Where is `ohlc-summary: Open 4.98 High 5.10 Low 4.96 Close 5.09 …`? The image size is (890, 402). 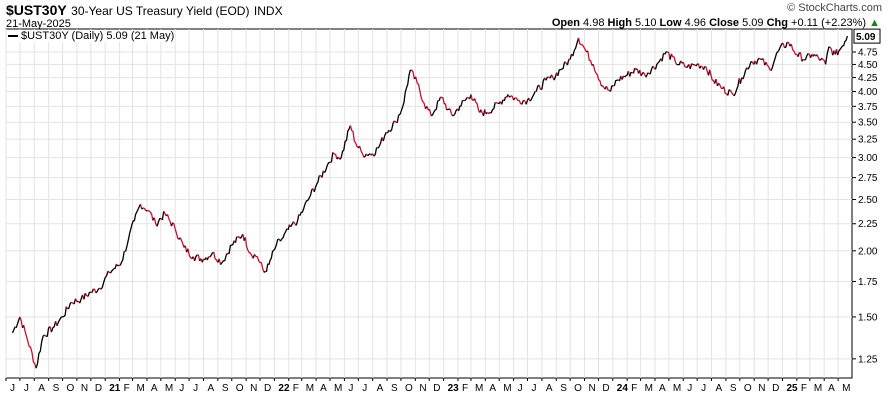
ohlc-summary: Open 4.98 High 5.10 Low 4.96 Close 5.09 … is located at coordinates (716, 23).